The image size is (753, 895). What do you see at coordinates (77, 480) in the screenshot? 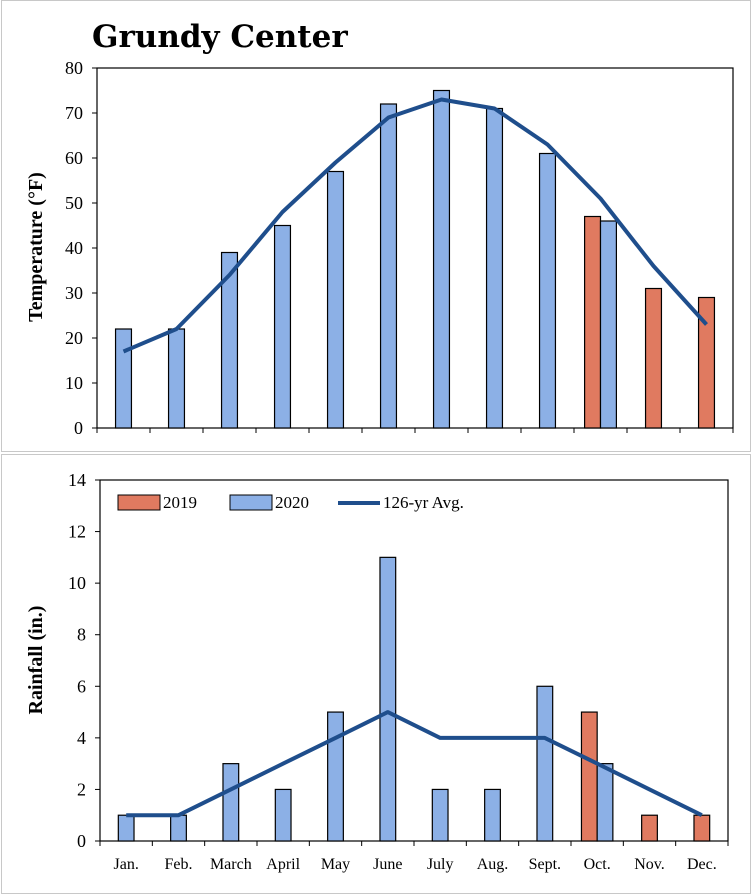
I see `y-tick-label: 14` at bounding box center [77, 480].